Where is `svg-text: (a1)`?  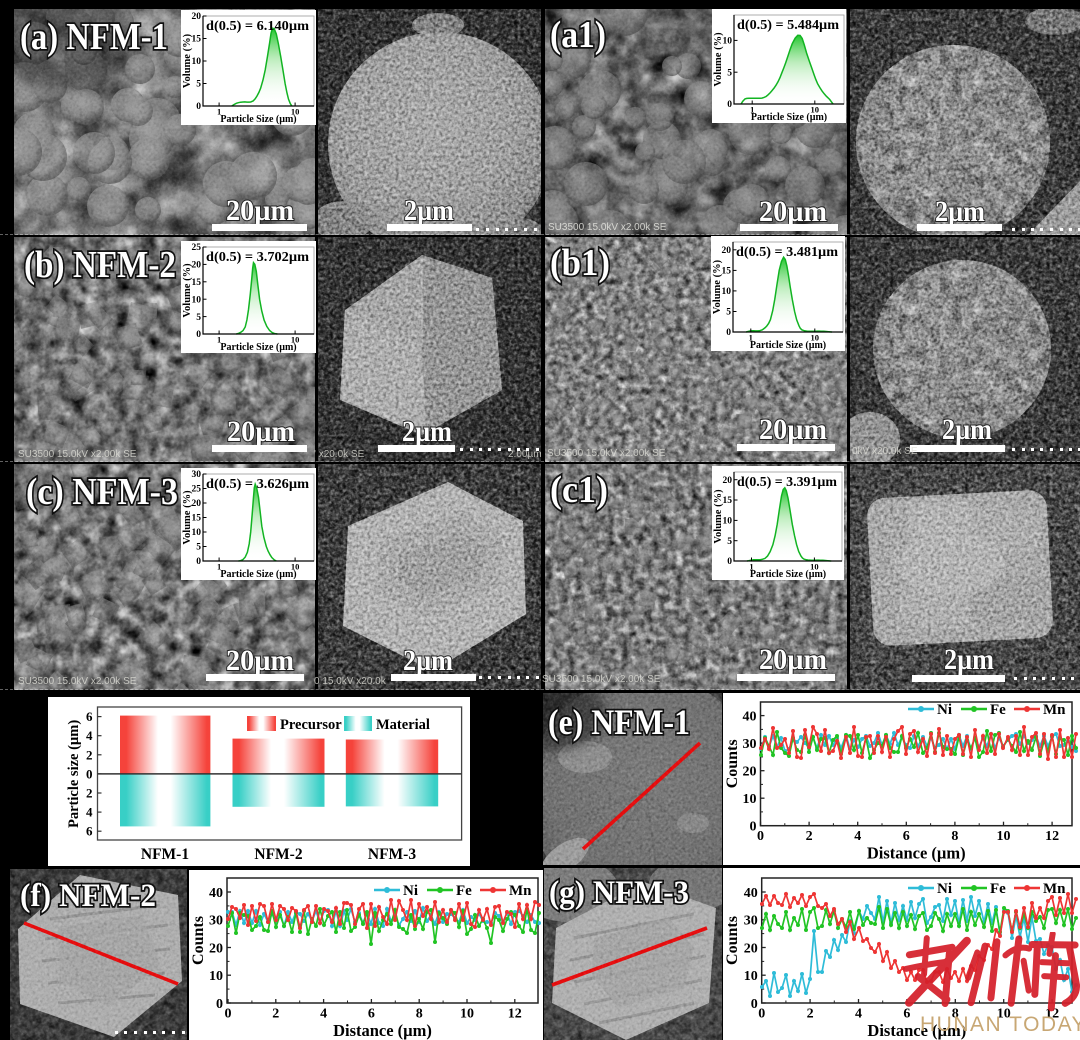
svg-text: (a1) is located at coordinates (578, 35).